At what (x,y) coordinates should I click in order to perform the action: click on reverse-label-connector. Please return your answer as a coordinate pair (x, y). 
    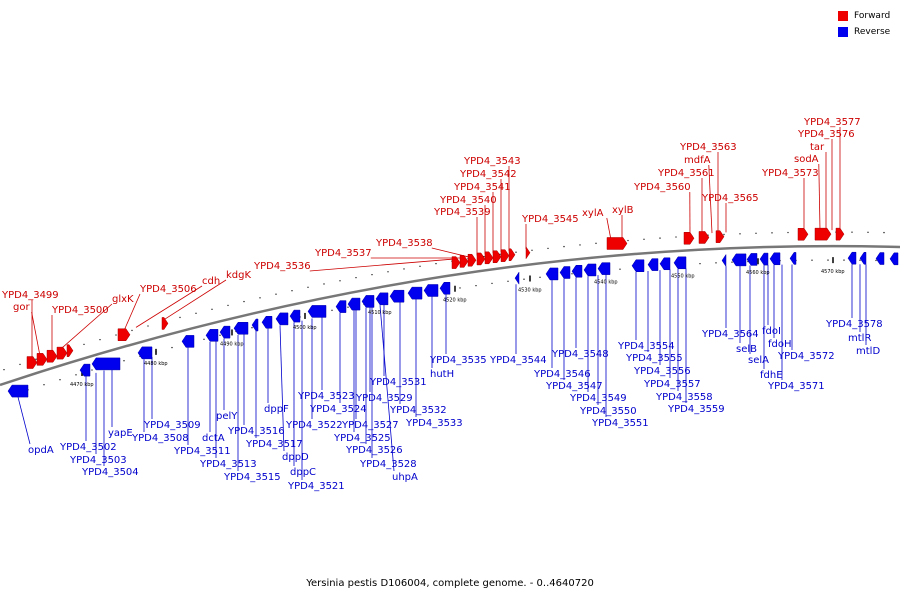
    Looking at the image, I should click on (282, 388).